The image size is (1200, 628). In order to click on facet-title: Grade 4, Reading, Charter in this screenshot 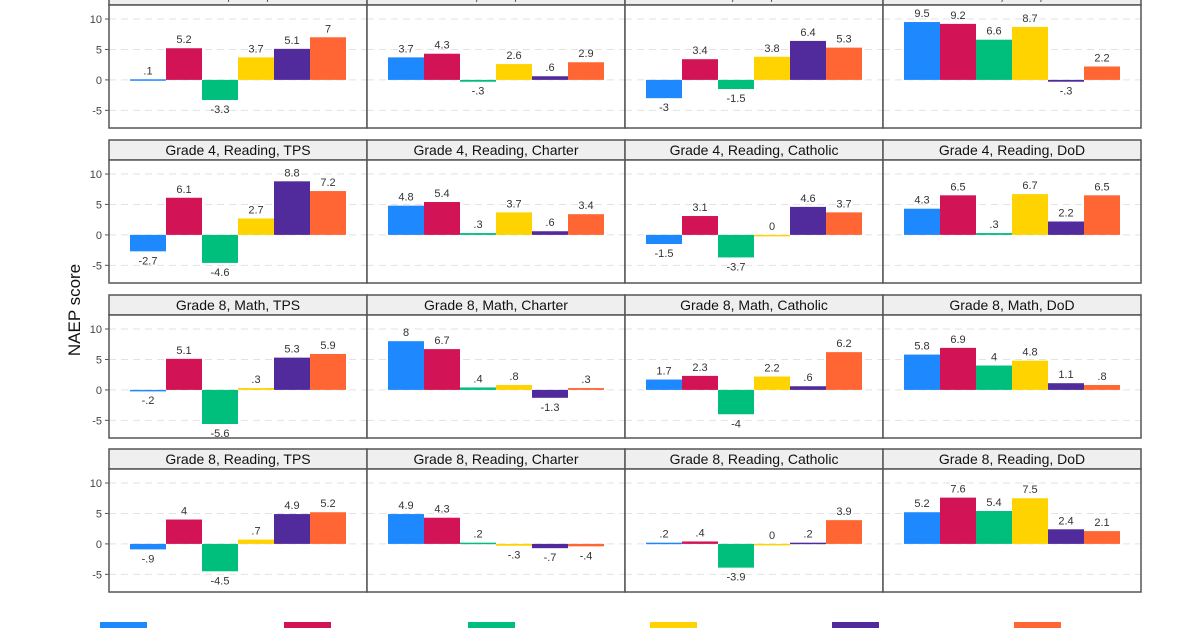, I will do `click(496, 150)`.